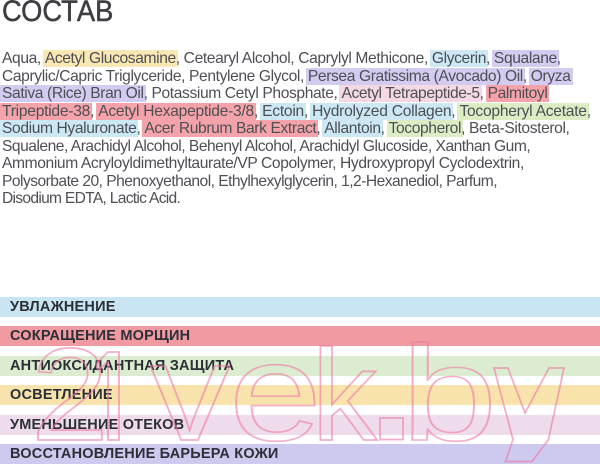 The image size is (600, 465). What do you see at coordinates (275, 389) in the screenshot?
I see `svg-text: e` at bounding box center [275, 389].